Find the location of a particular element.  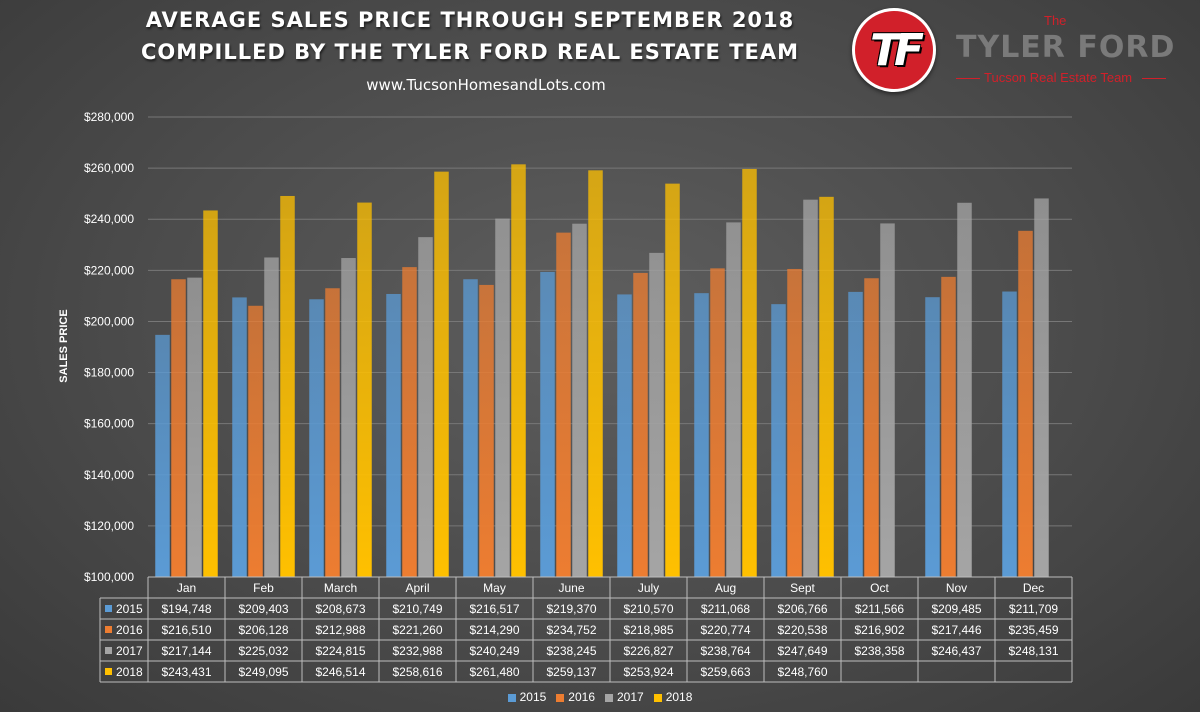

bar-2015-aug is located at coordinates (701, 435).